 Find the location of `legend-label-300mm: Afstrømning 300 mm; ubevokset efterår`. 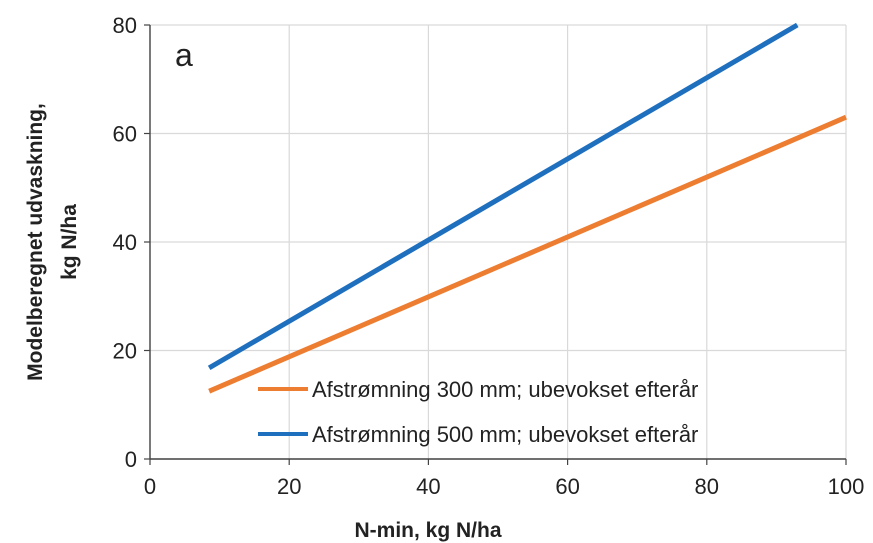

legend-label-300mm: Afstrømning 300 mm; ubevokset efterår is located at coordinates (505, 389).